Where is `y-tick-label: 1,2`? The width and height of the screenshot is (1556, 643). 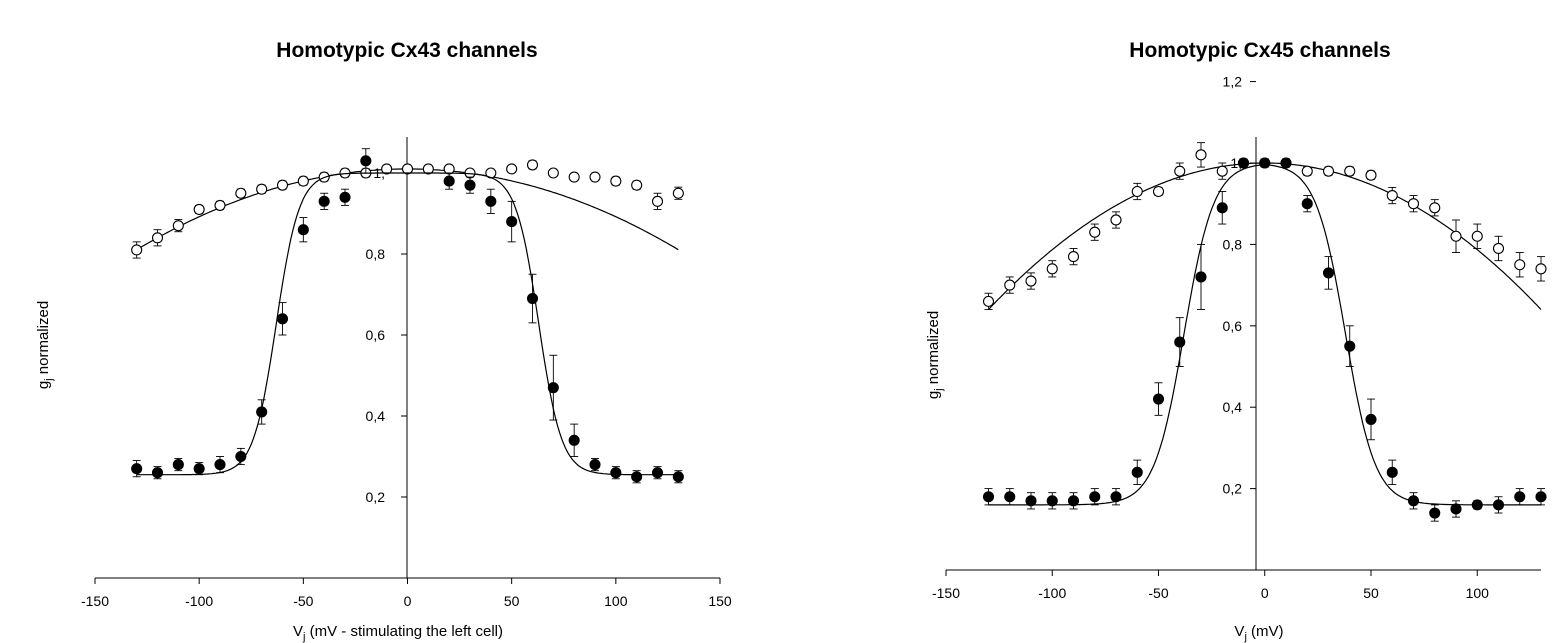
y-tick-label: 1,2 is located at coordinates (1233, 82).